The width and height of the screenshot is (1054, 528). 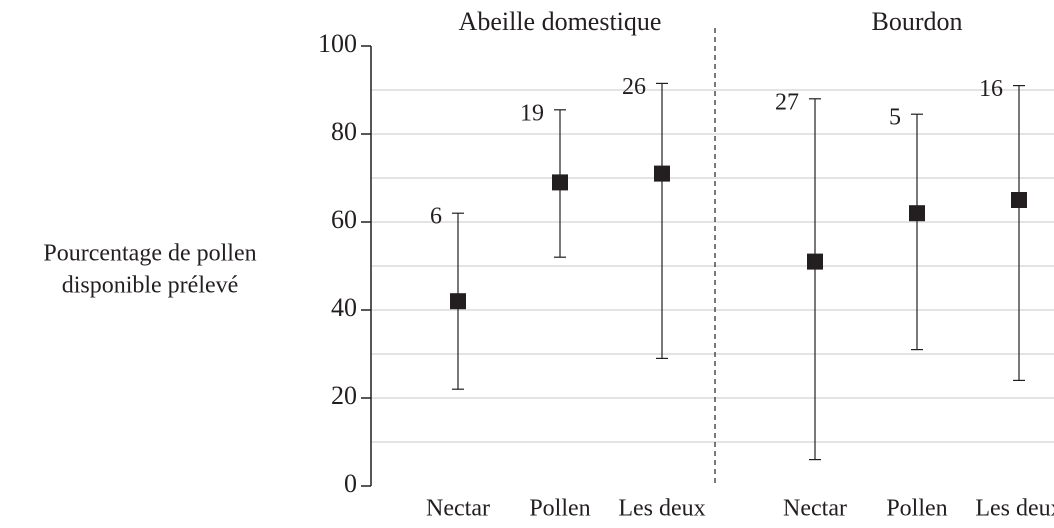 What do you see at coordinates (344, 219) in the screenshot?
I see `y-tick-label: 60` at bounding box center [344, 219].